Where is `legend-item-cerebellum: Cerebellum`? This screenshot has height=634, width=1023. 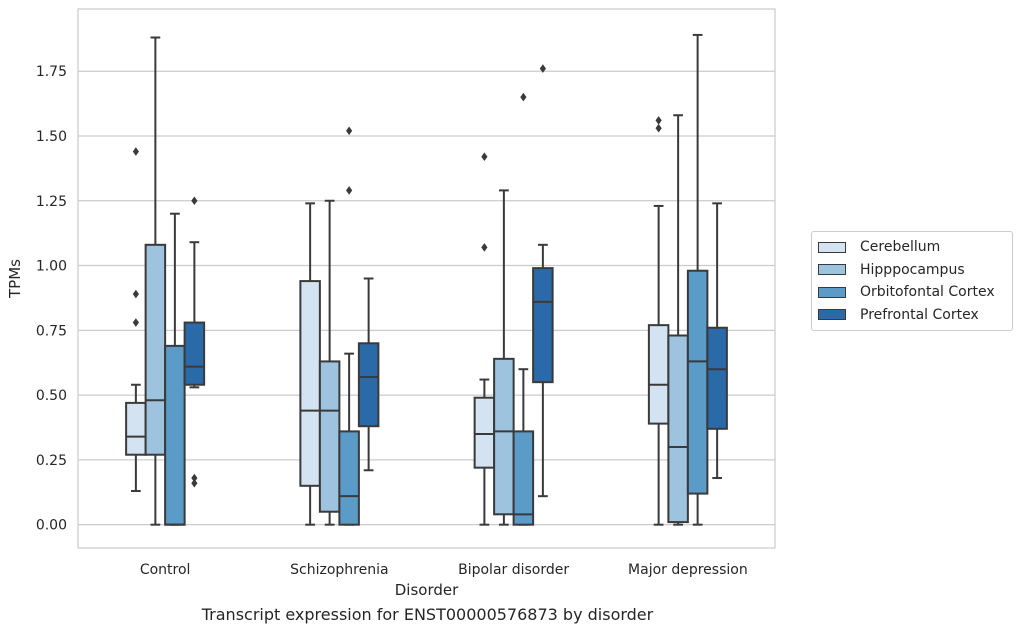 legend-item-cerebellum: Cerebellum is located at coordinates (912, 247).